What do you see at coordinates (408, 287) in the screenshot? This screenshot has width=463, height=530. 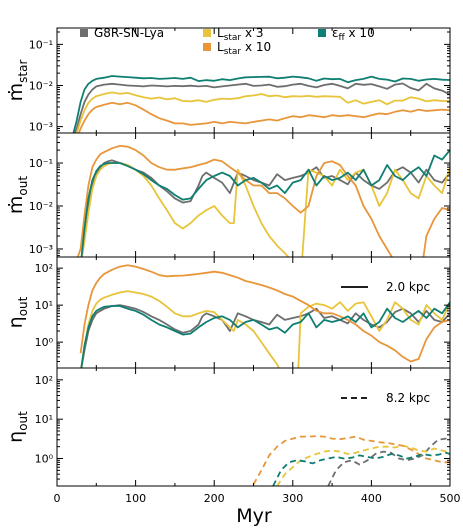 I see `annotation-label: 2.0 kpc` at bounding box center [408, 287].